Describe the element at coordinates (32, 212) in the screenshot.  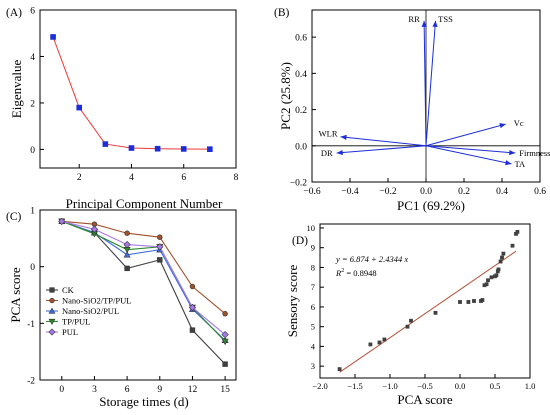
I see `y-tick-label: 1` at that location.